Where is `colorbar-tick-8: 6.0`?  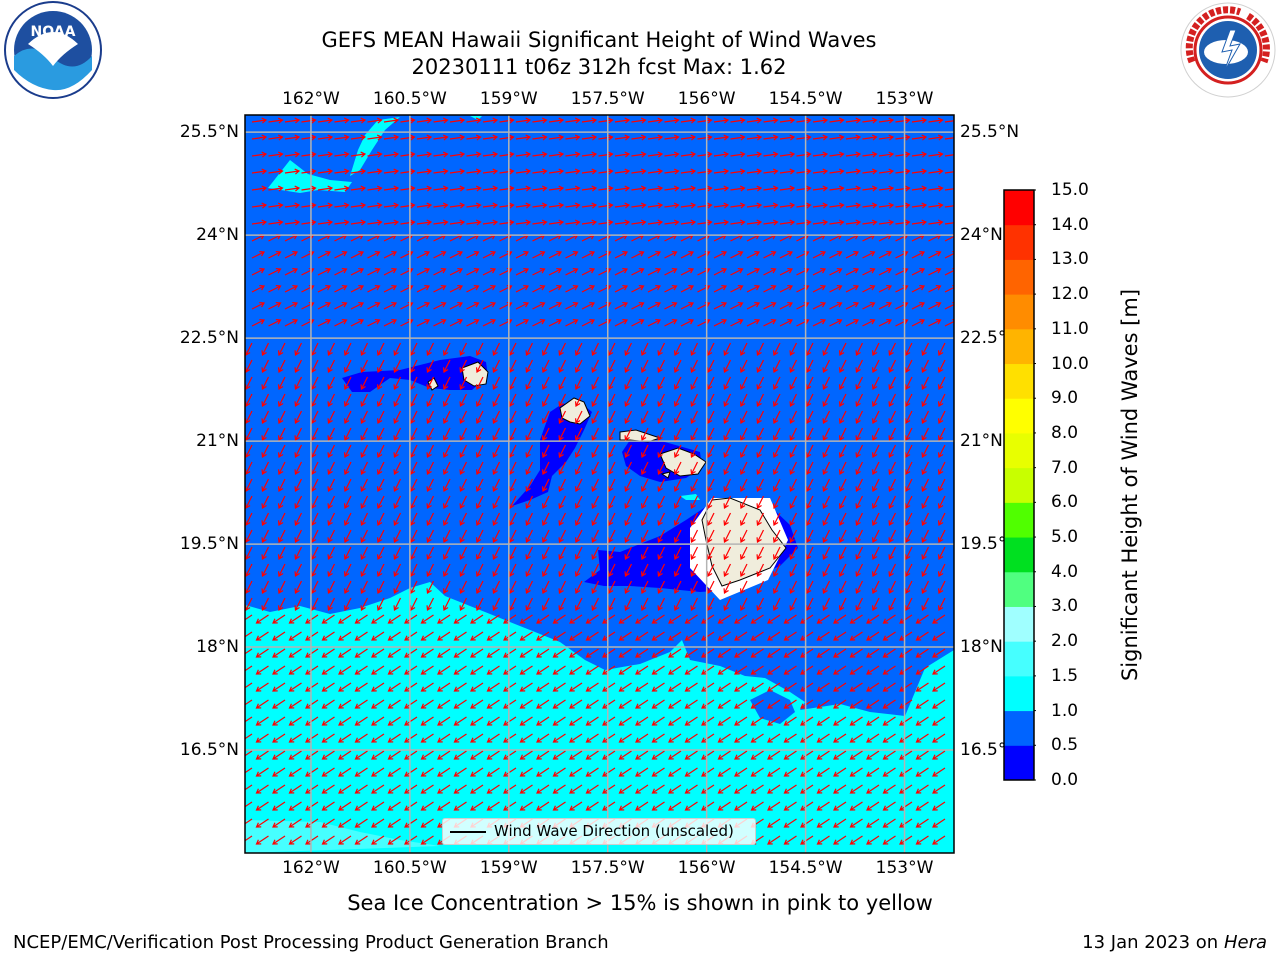 colorbar-tick-8: 6.0 is located at coordinates (1065, 502).